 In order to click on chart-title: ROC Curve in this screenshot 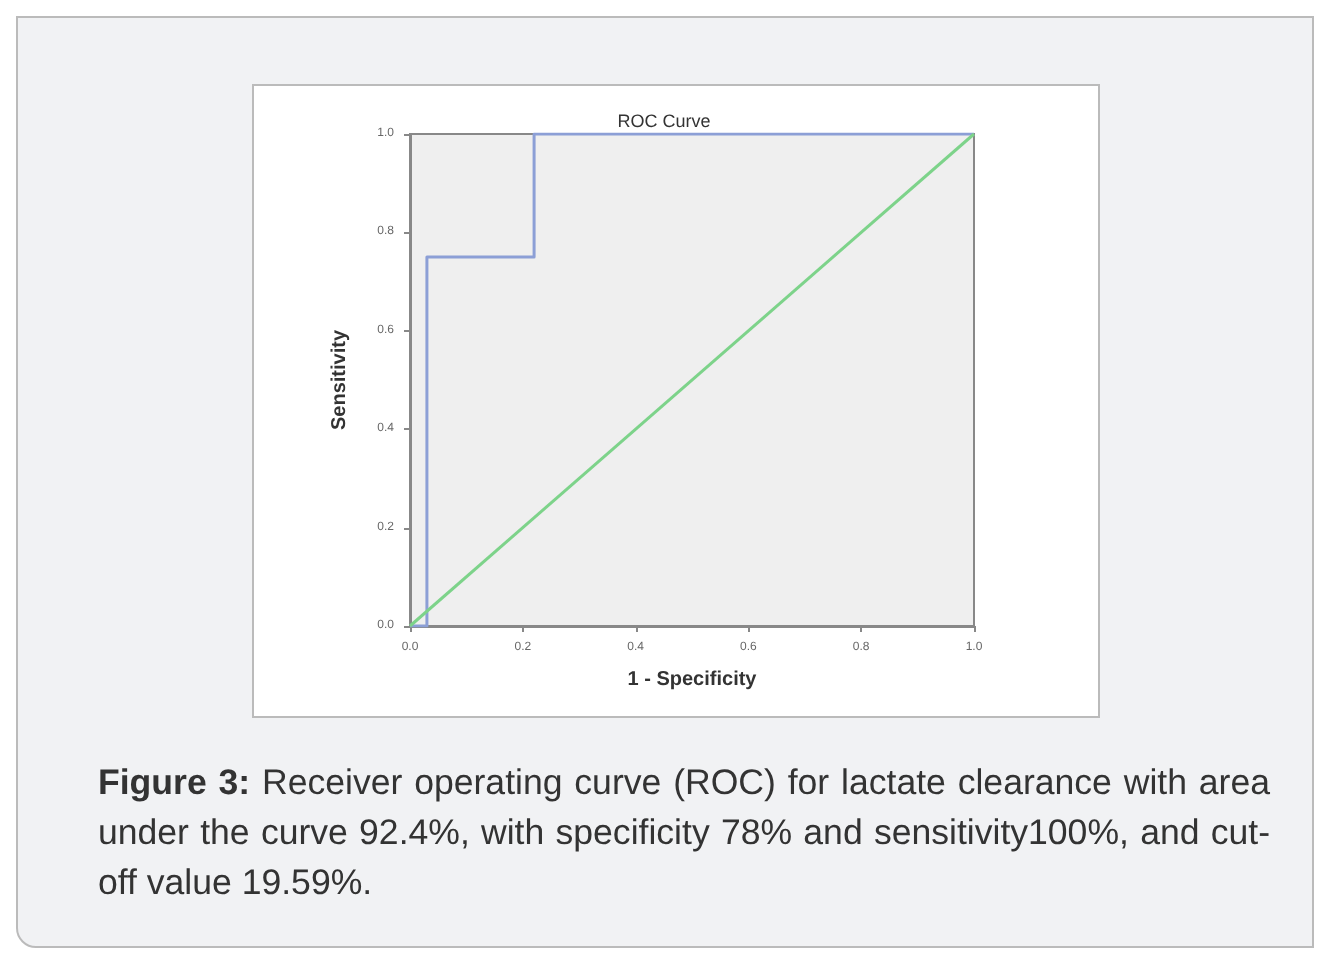, I will do `click(664, 121)`.